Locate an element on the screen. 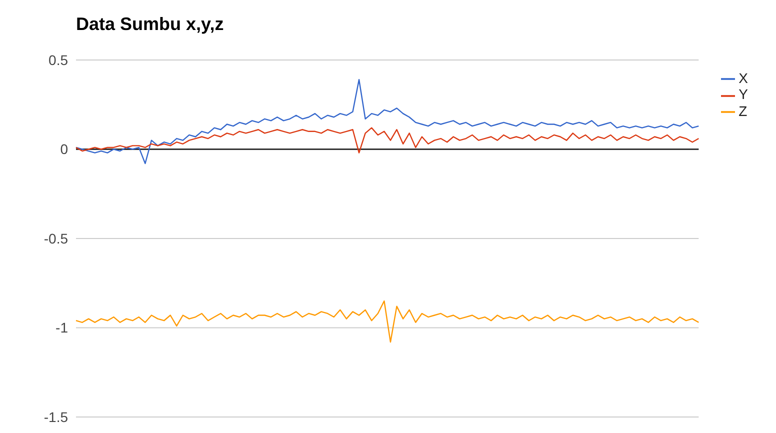 Image resolution: width=776 pixels, height=433 pixels. chart-title: Data Sumbu x,y,z is located at coordinates (150, 24).